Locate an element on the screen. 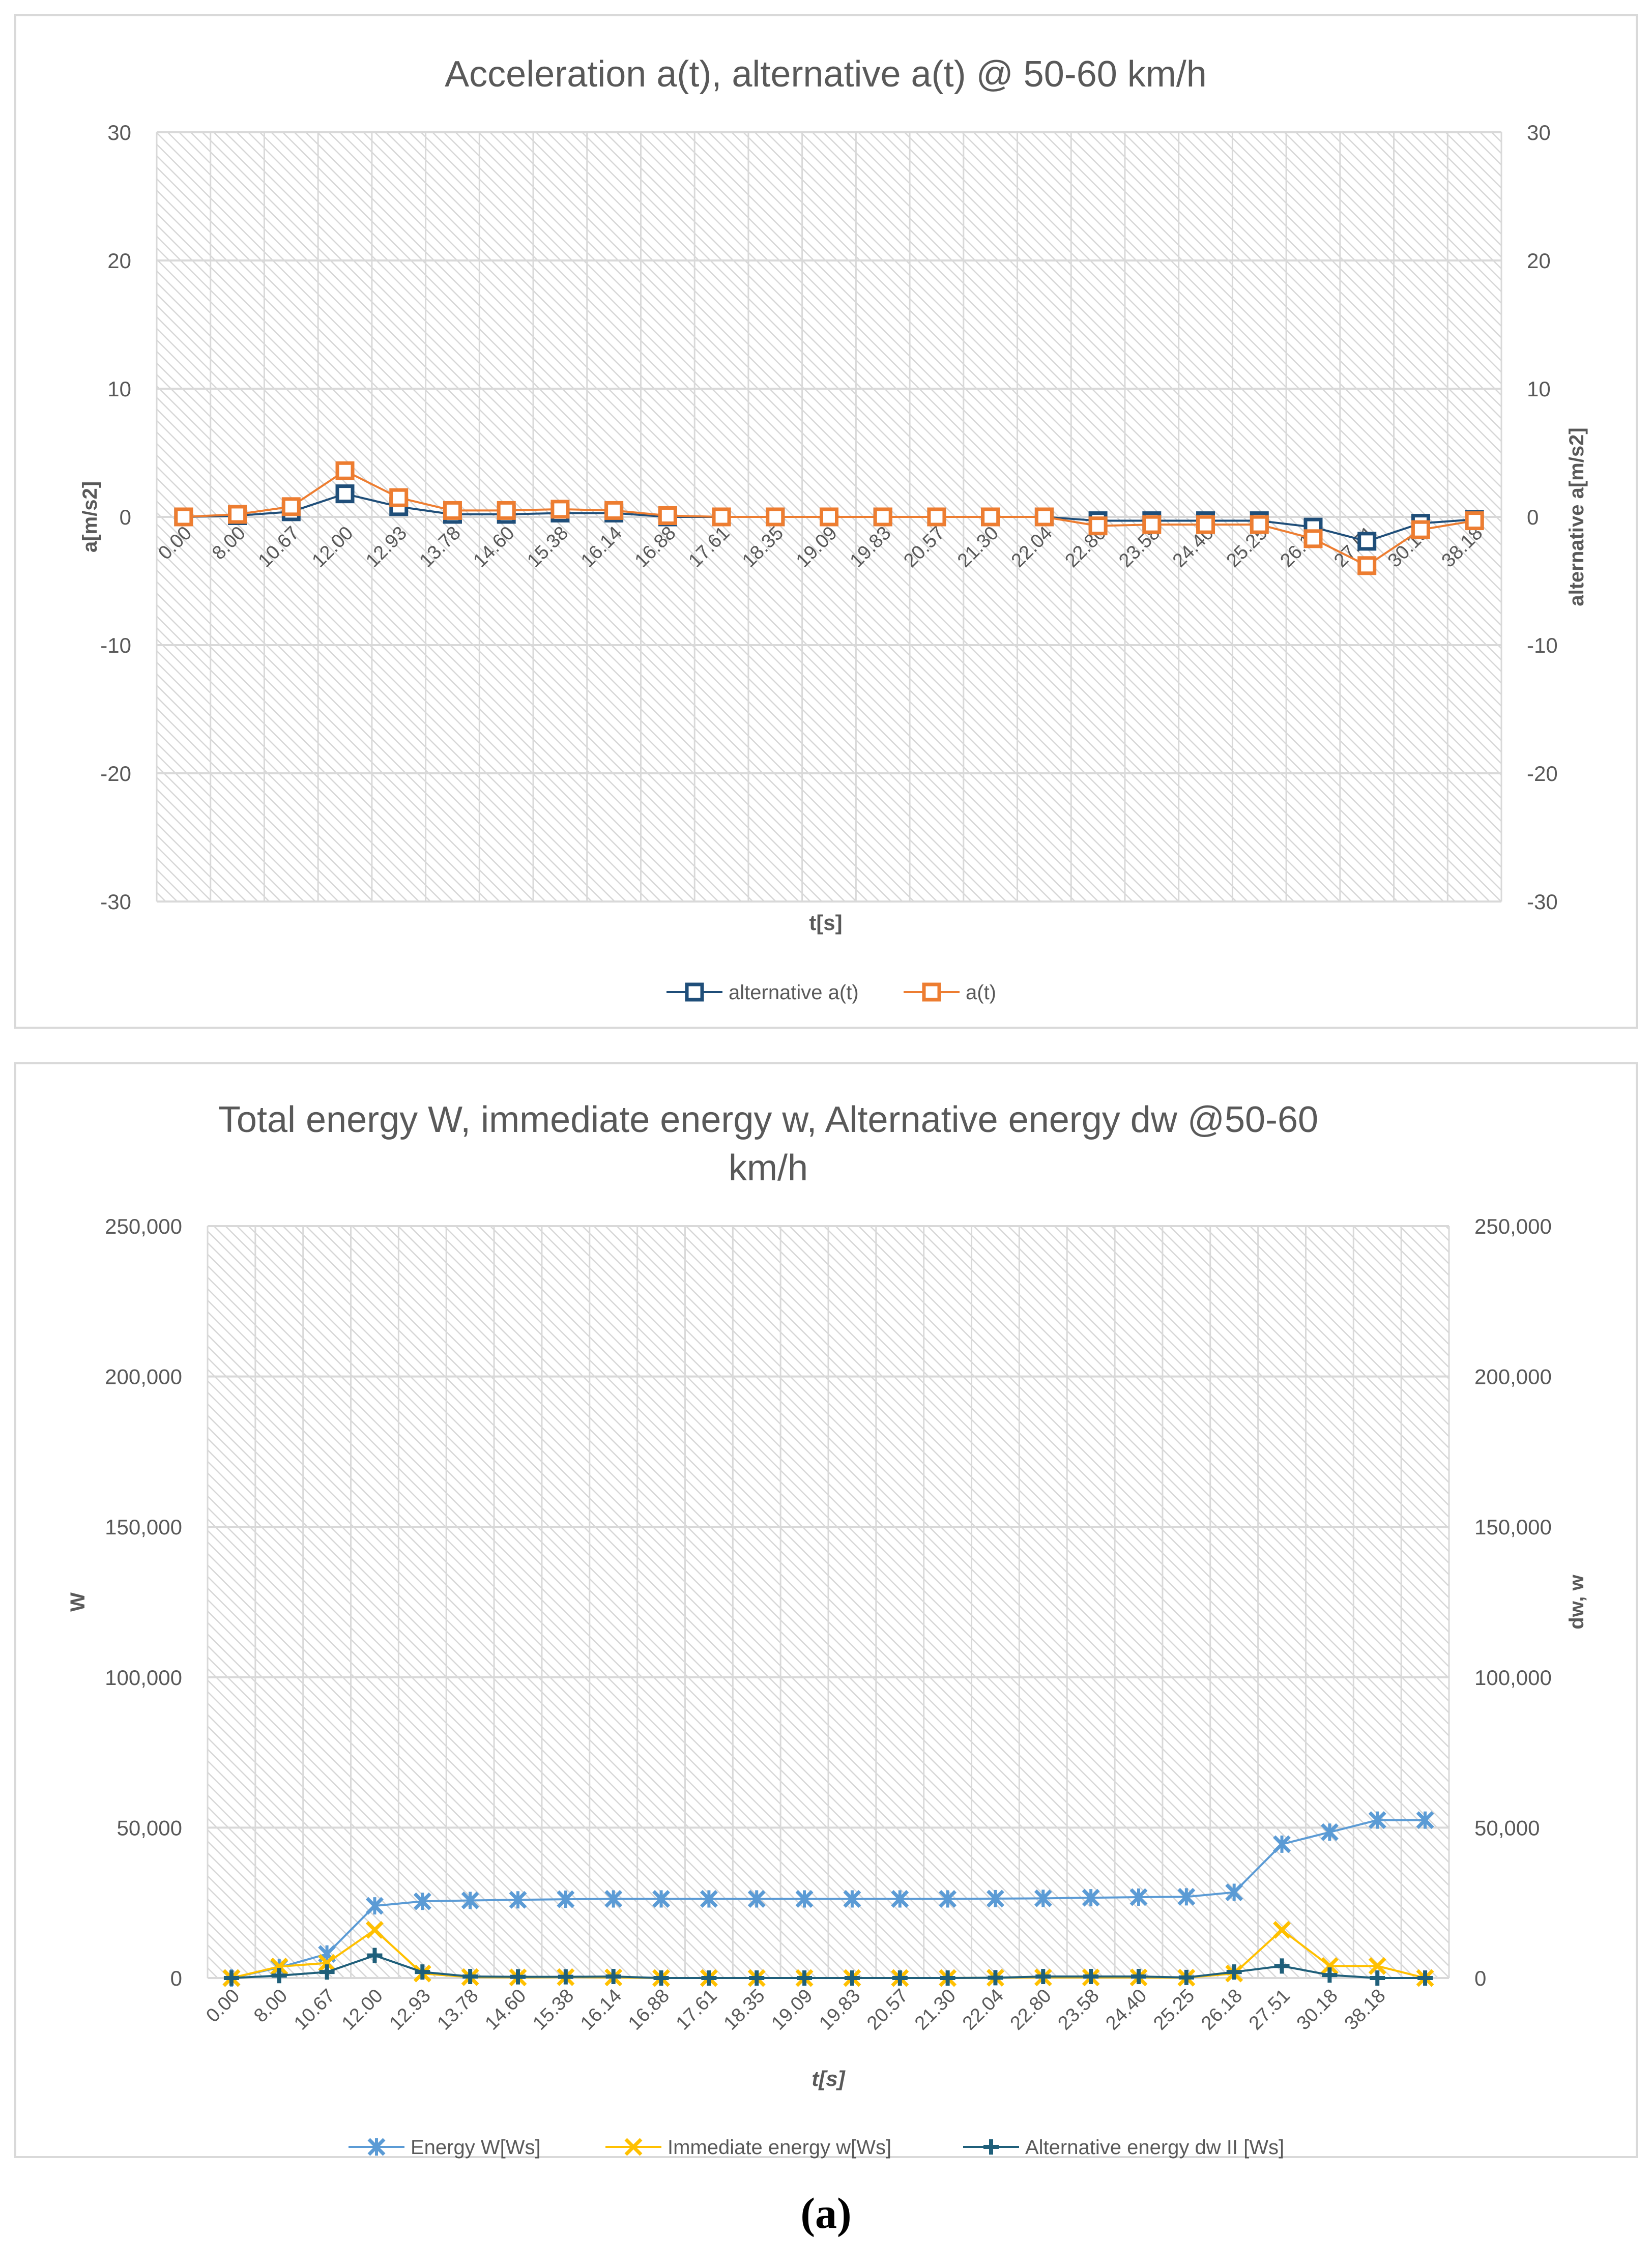 This screenshot has width=1652, height=2267. c1-ytick-label-left: 0 is located at coordinates (126, 517).